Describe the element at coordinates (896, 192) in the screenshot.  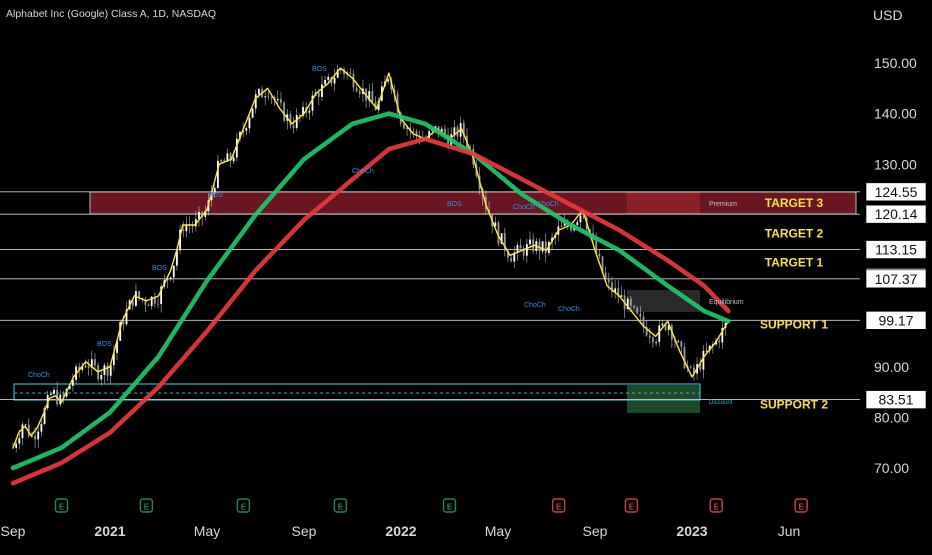
I see `level-price-label: 124.55` at that location.